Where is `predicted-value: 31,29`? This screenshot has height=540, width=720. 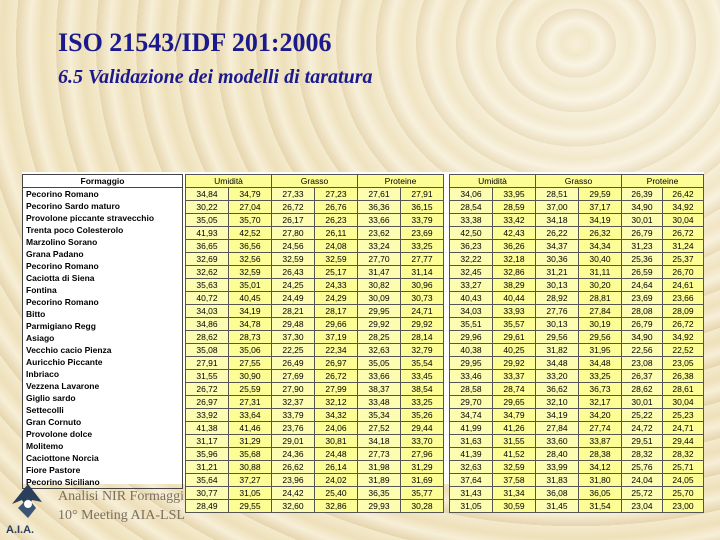
predicted-value: 31,29 is located at coordinates (422, 467).